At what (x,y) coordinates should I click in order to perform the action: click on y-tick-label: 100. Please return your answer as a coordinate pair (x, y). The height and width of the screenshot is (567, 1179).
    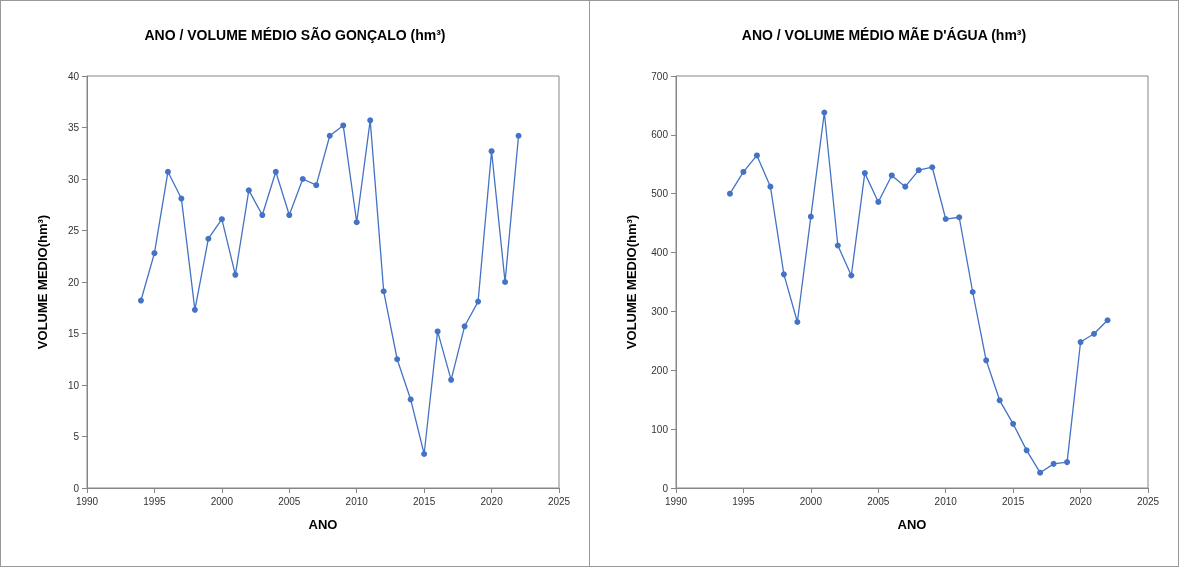
    Looking at the image, I should click on (660, 429).